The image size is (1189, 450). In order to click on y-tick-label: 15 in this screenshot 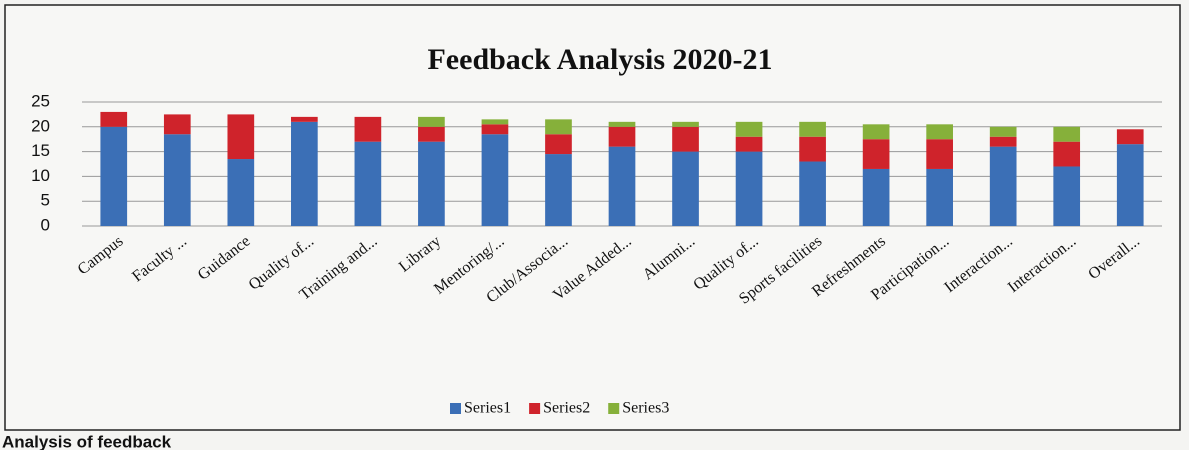, I will do `click(40, 150)`.